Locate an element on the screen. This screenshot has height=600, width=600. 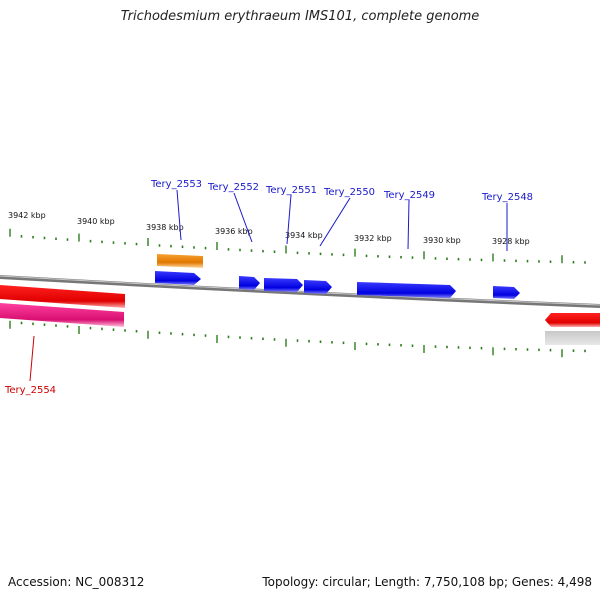
axis-label-3938: 3938 kbp is located at coordinates (165, 227).